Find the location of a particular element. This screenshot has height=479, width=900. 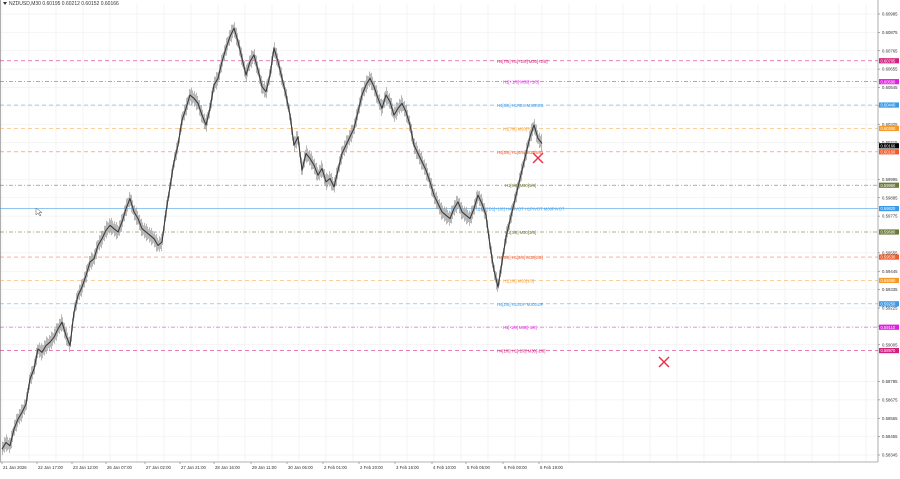

price-tick-label: 0.60875 is located at coordinates (890, 32).